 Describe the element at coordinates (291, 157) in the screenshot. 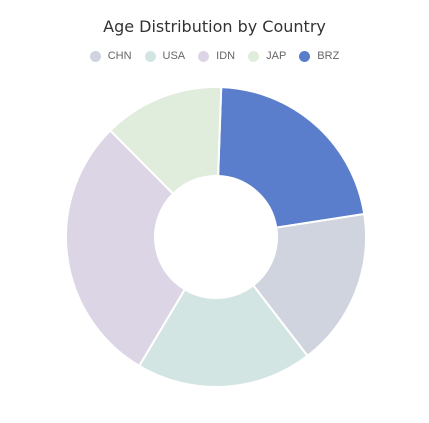

I see `slice-brz` at that location.